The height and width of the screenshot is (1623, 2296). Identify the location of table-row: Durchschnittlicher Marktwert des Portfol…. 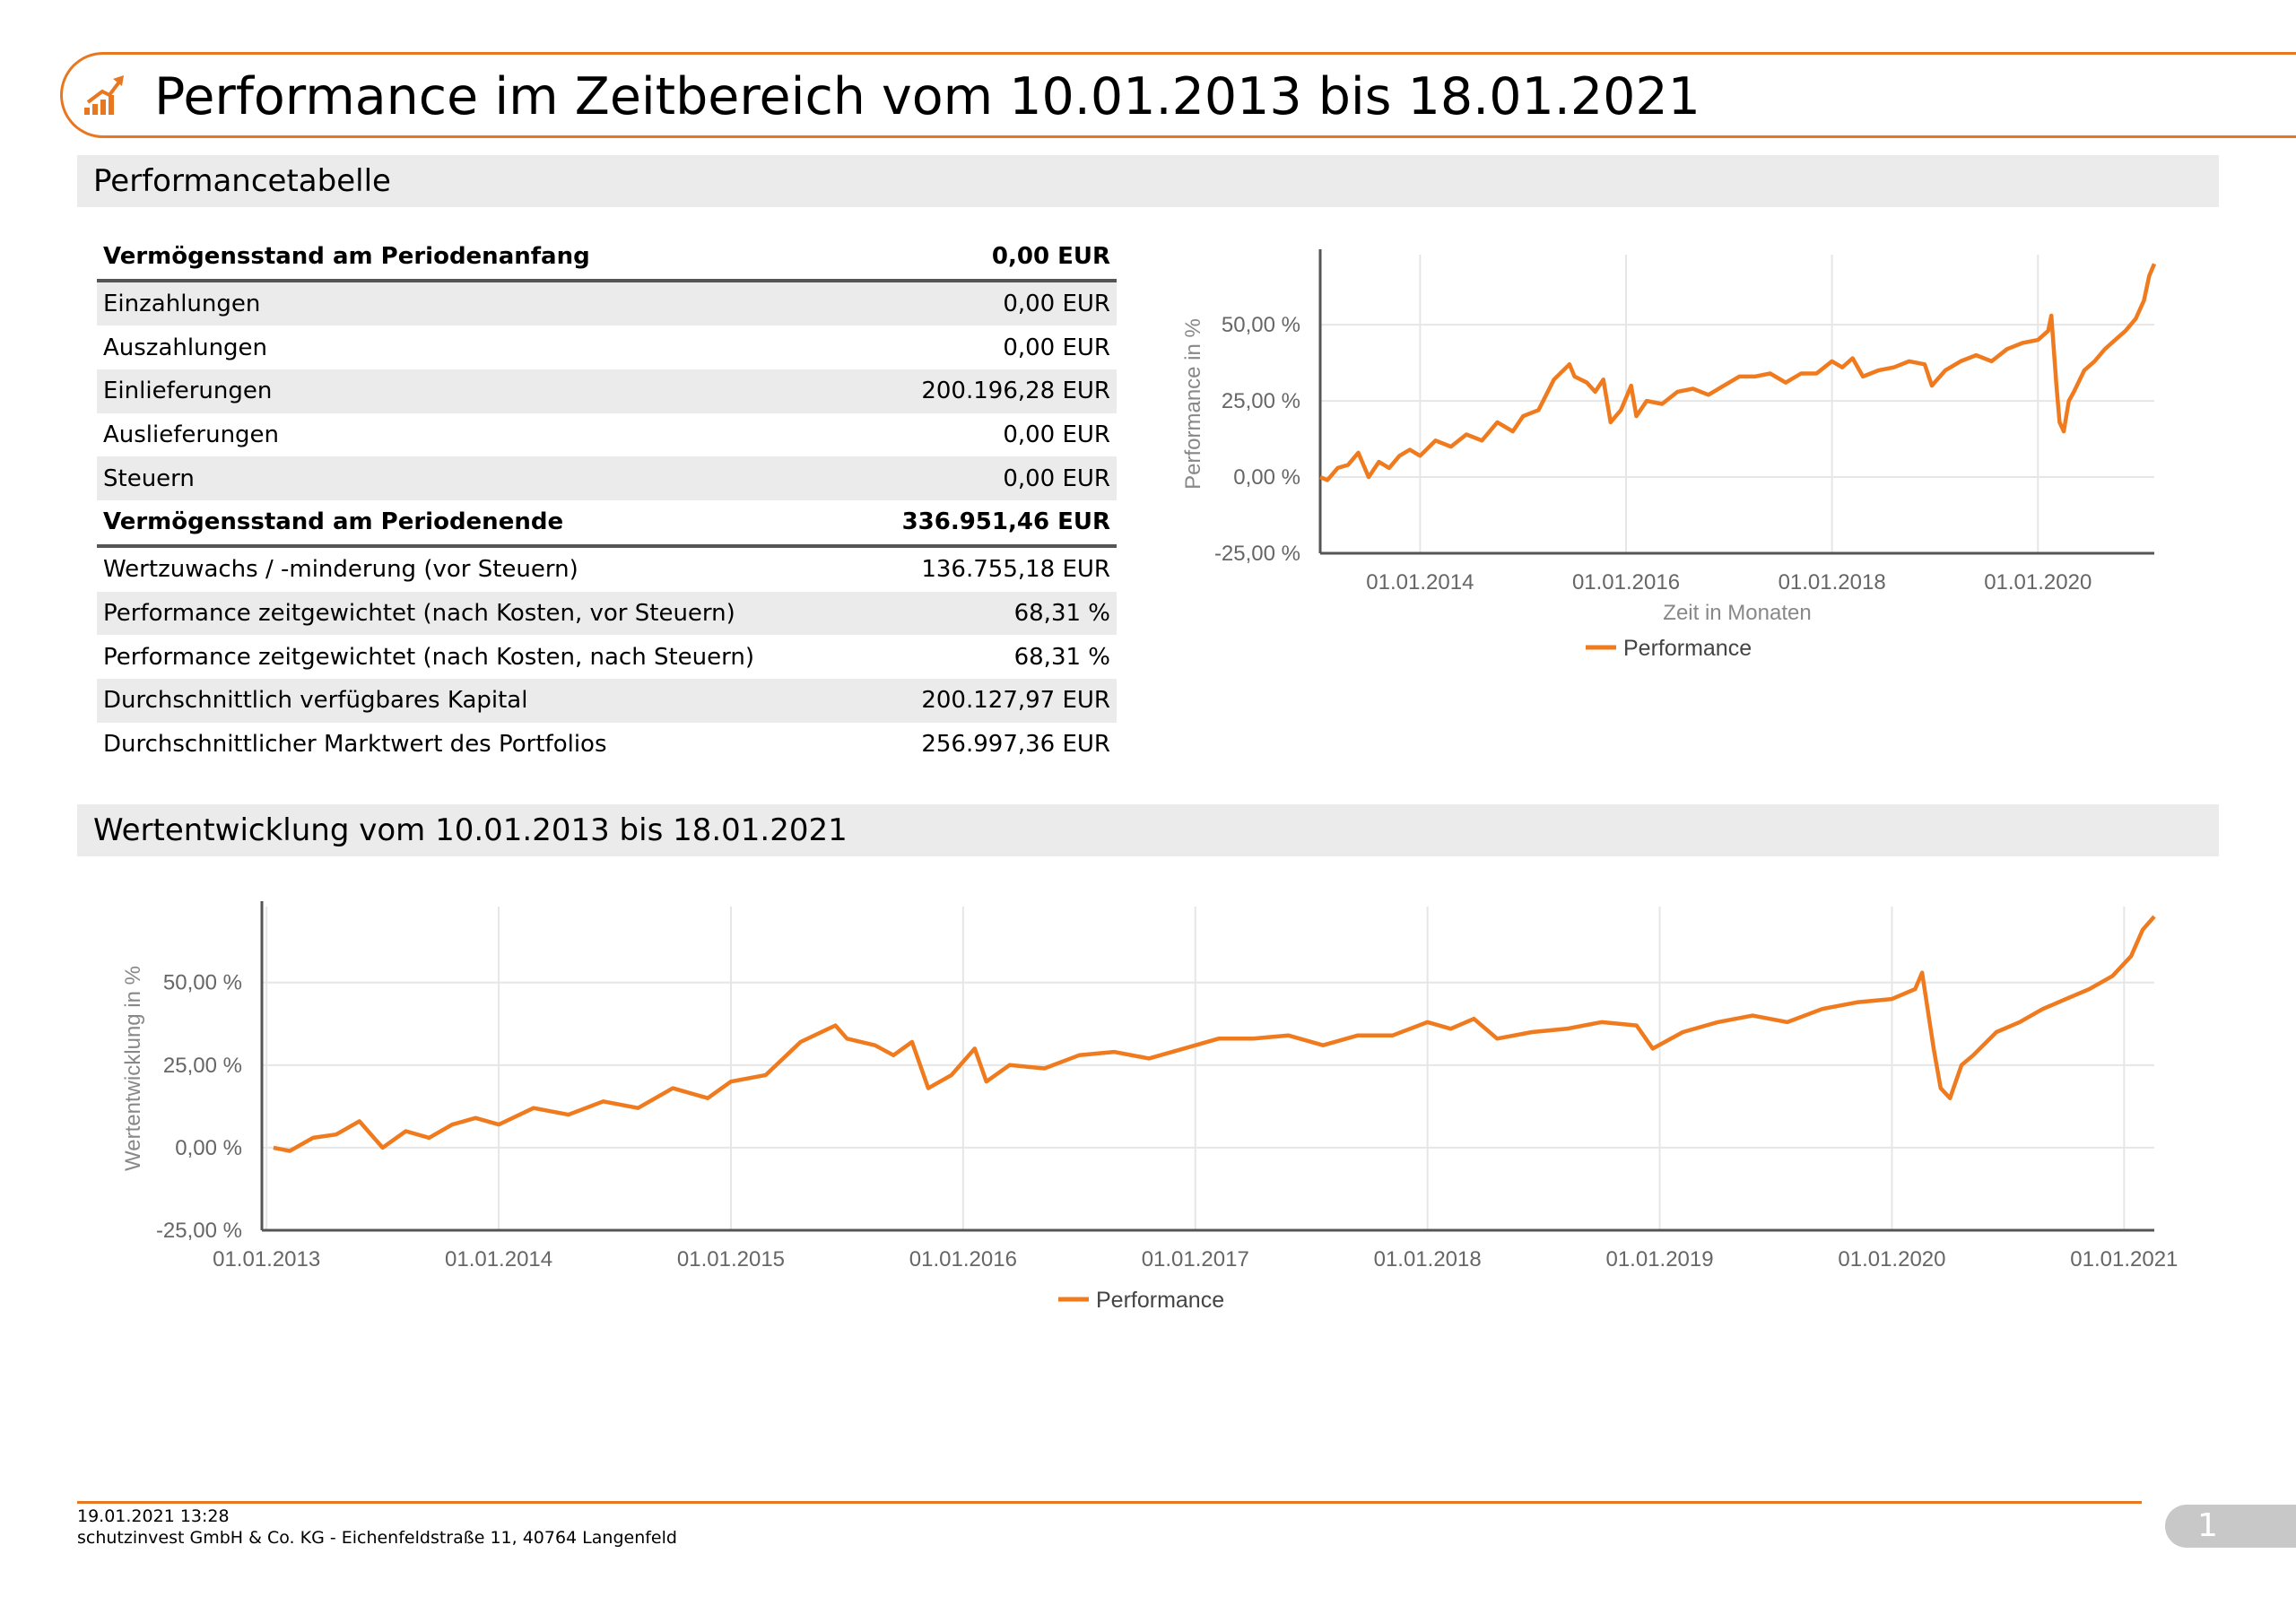
(607, 745).